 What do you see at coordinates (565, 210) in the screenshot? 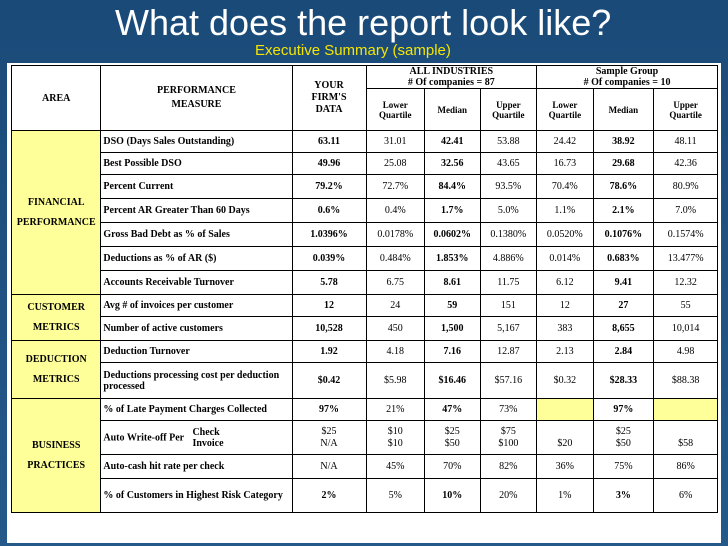
I see `sample-lower-quartile-cell: 1.1%` at bounding box center [565, 210].